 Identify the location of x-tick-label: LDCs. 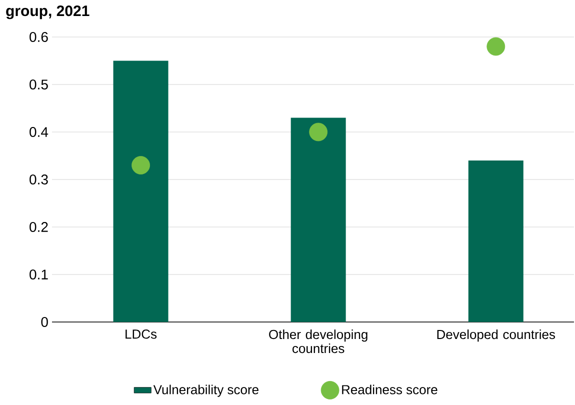
(141, 334).